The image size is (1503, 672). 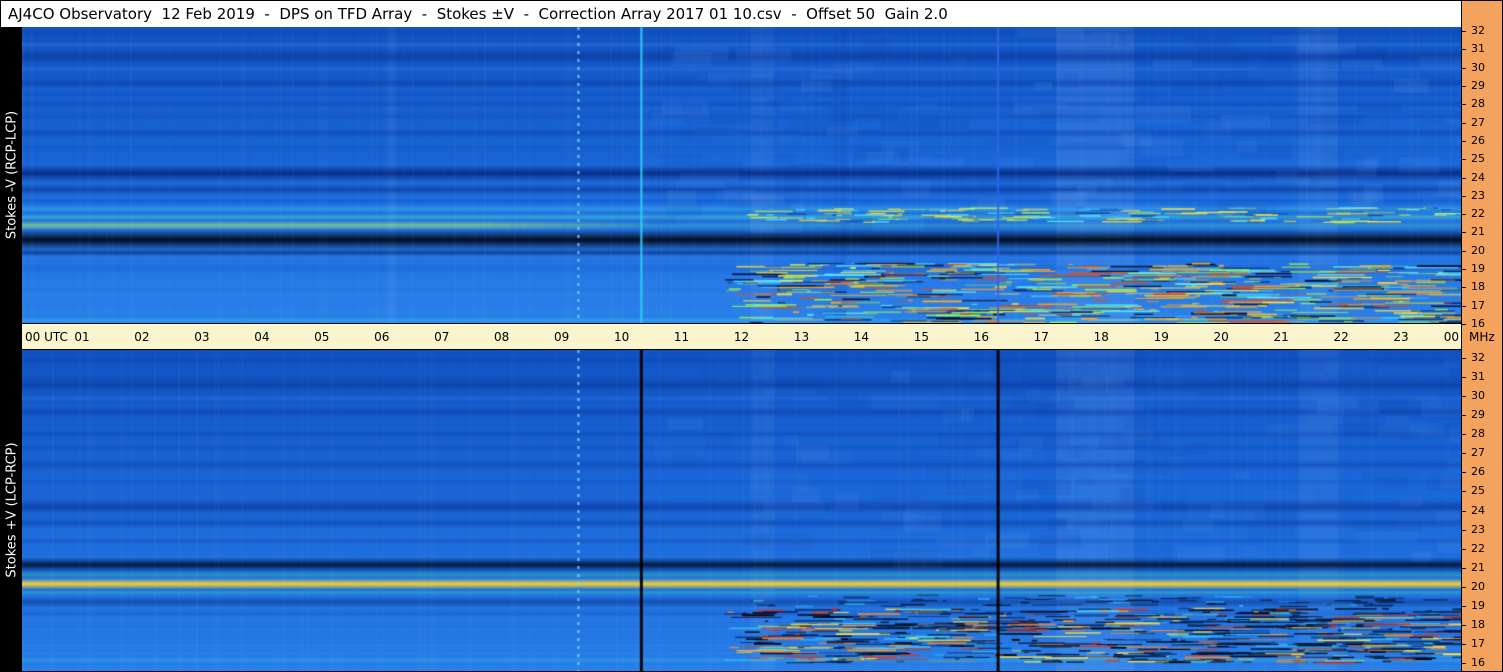 I want to click on time-tick-label: 04, so click(x=262, y=337).